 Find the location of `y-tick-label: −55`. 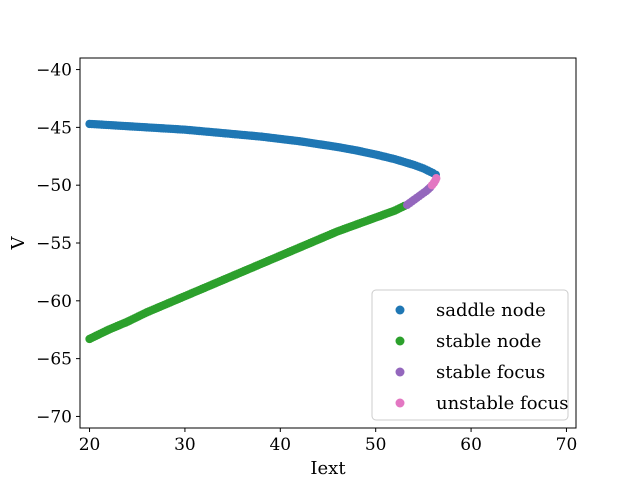

y-tick-label: −55 is located at coordinates (54, 244).